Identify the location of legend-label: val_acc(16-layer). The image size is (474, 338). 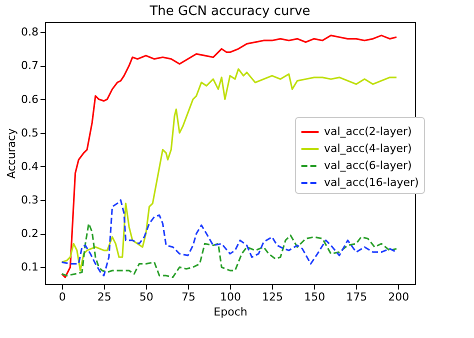
(371, 182).